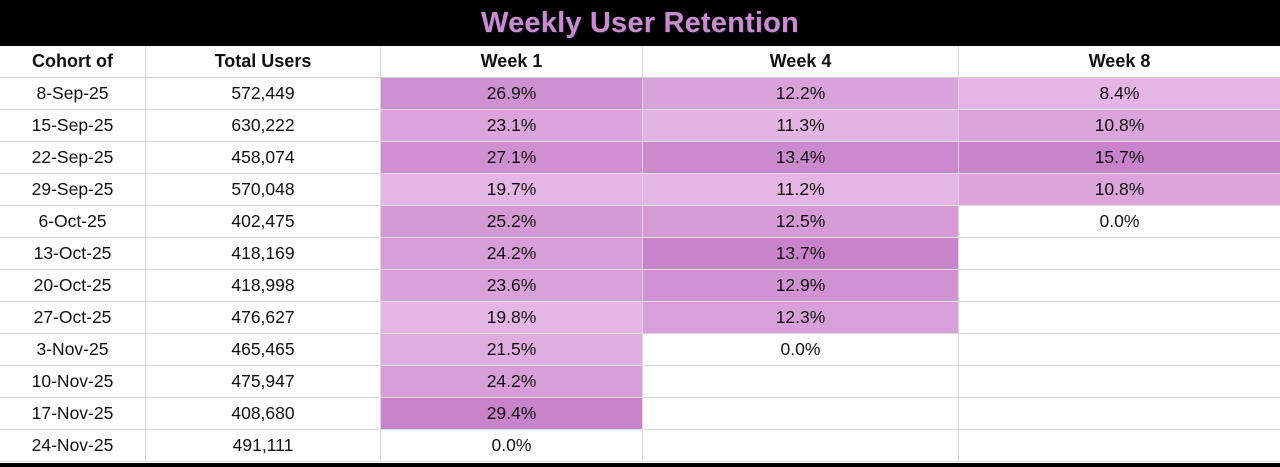 This screenshot has width=1280, height=467. Describe the element at coordinates (511, 350) in the screenshot. I see `week1-cell: 21.5%` at that location.